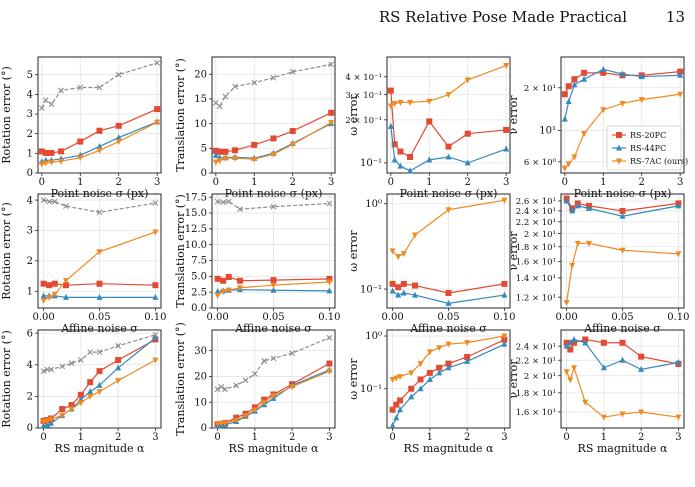 The image size is (695, 487). Describe the element at coordinates (536, 212) in the screenshot. I see `y-tick-label: 2.4 × 10¹` at that location.